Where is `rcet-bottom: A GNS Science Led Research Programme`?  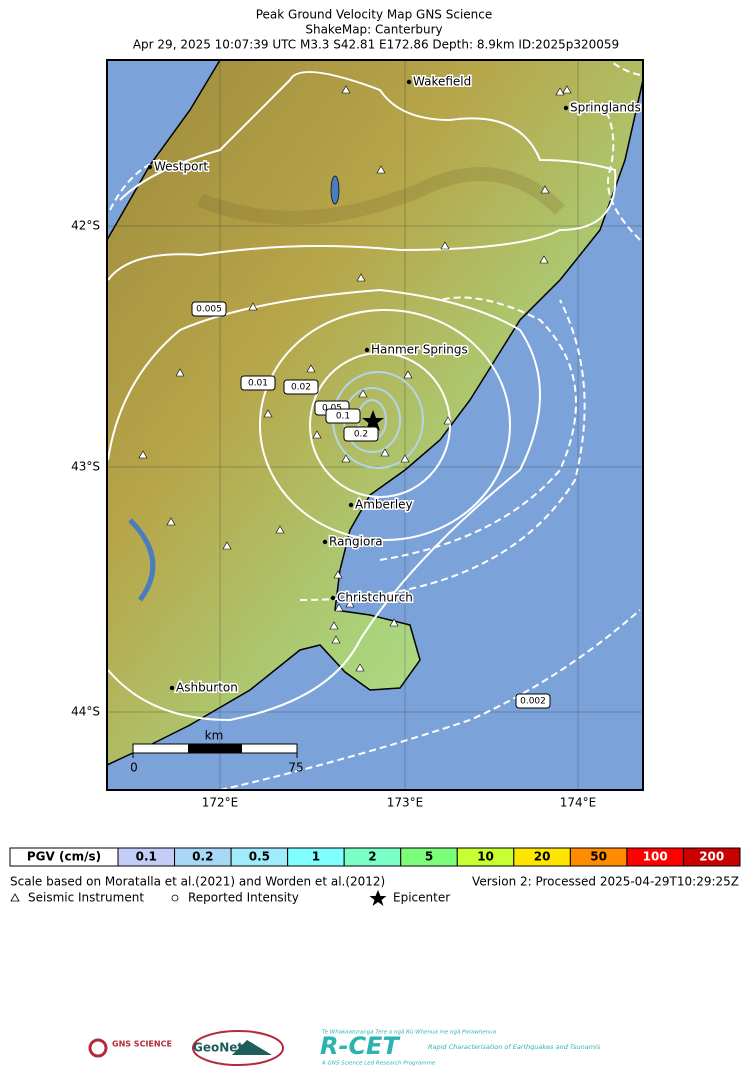 rcet-bottom: A GNS Science Led Research Programme is located at coordinates (378, 1064).